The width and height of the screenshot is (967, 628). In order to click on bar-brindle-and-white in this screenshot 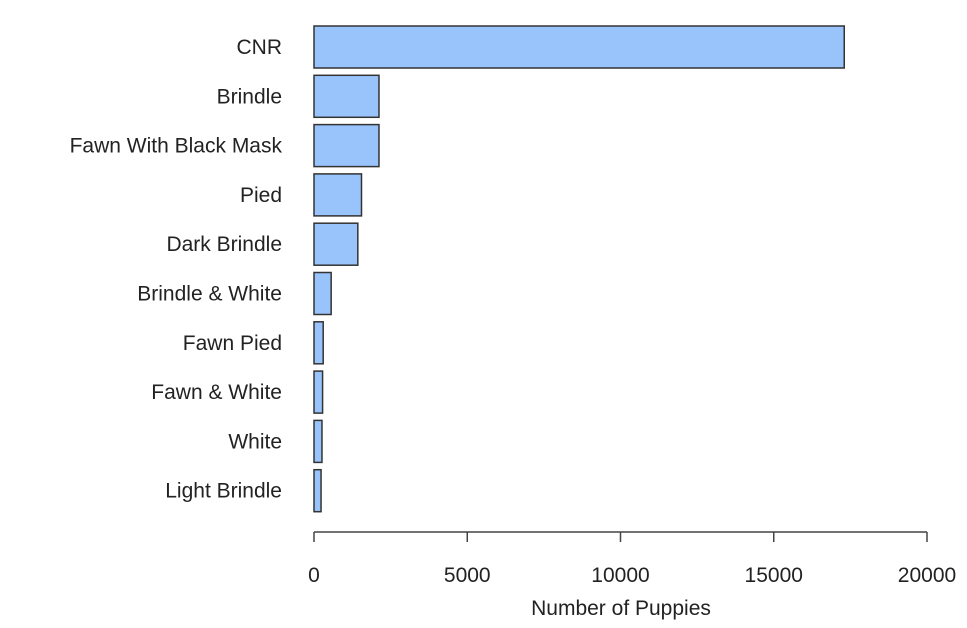, I will do `click(322, 293)`.